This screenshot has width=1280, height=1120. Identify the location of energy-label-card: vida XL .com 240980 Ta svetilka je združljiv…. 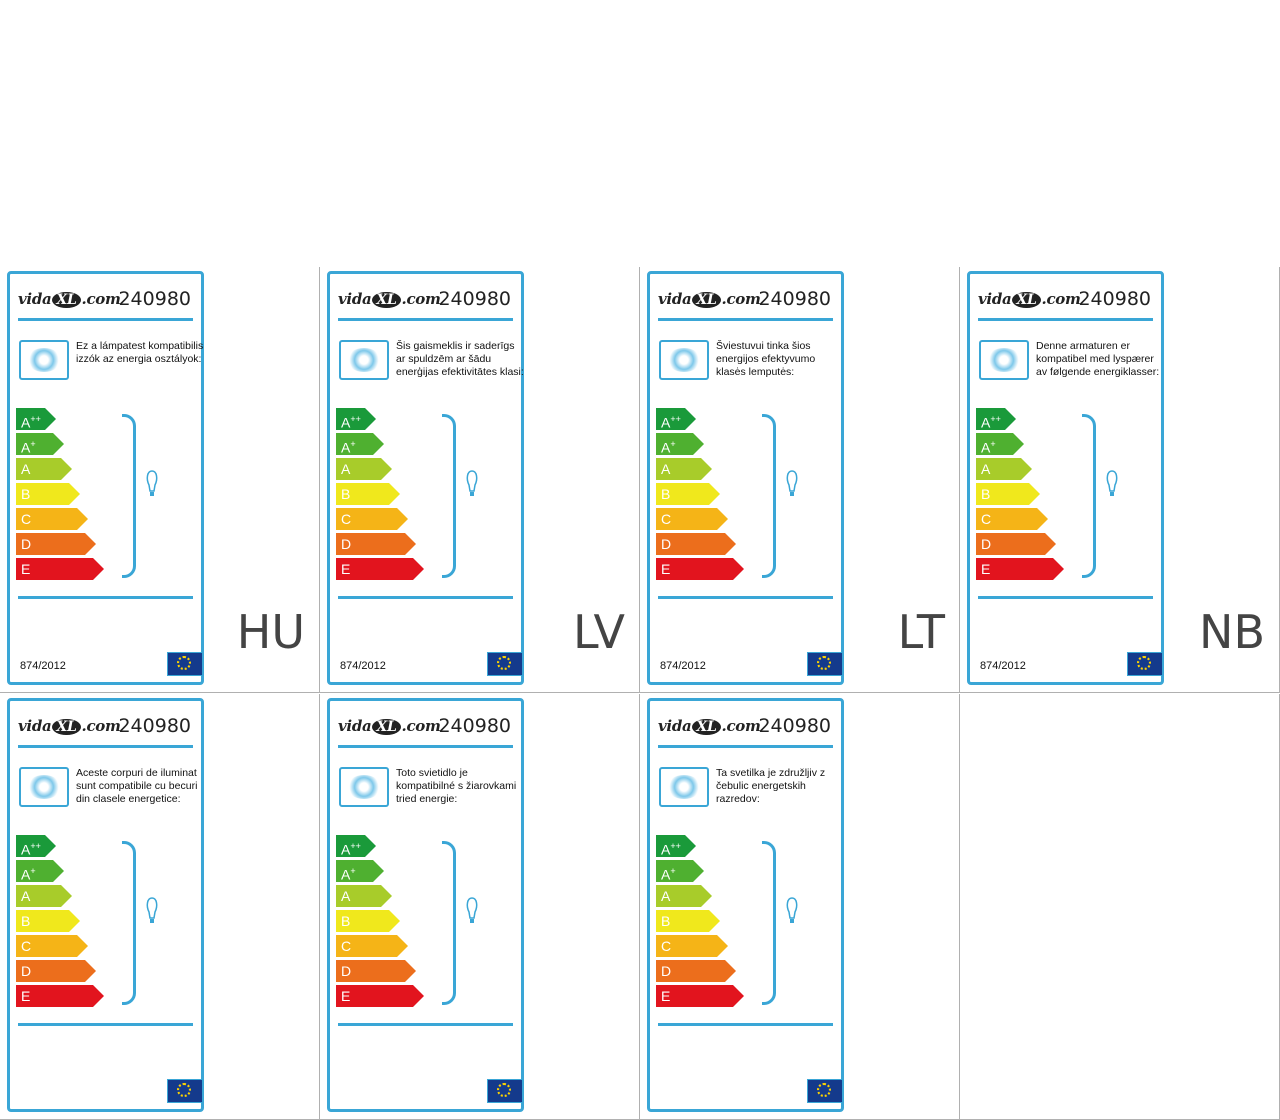
(745, 905).